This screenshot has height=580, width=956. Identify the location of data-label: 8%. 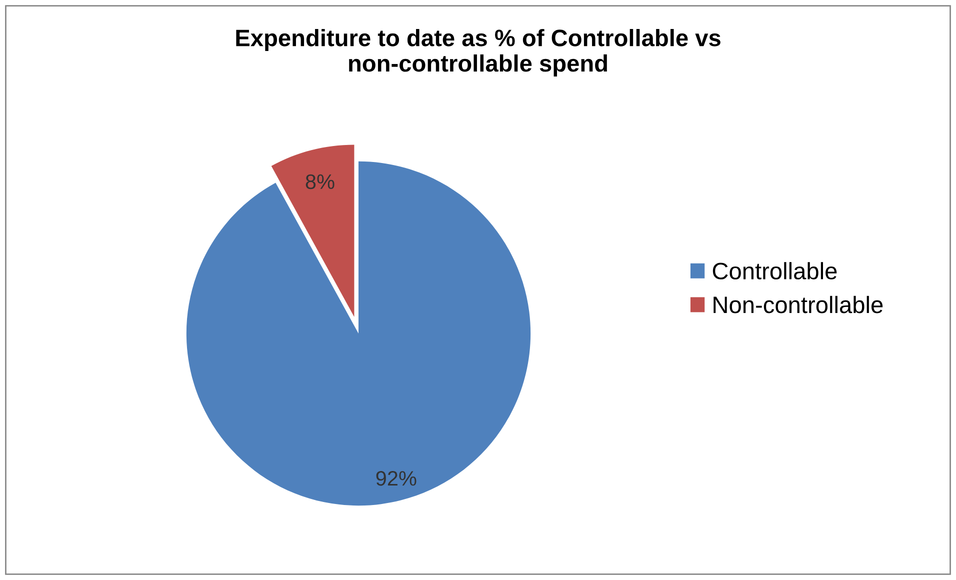
(320, 182).